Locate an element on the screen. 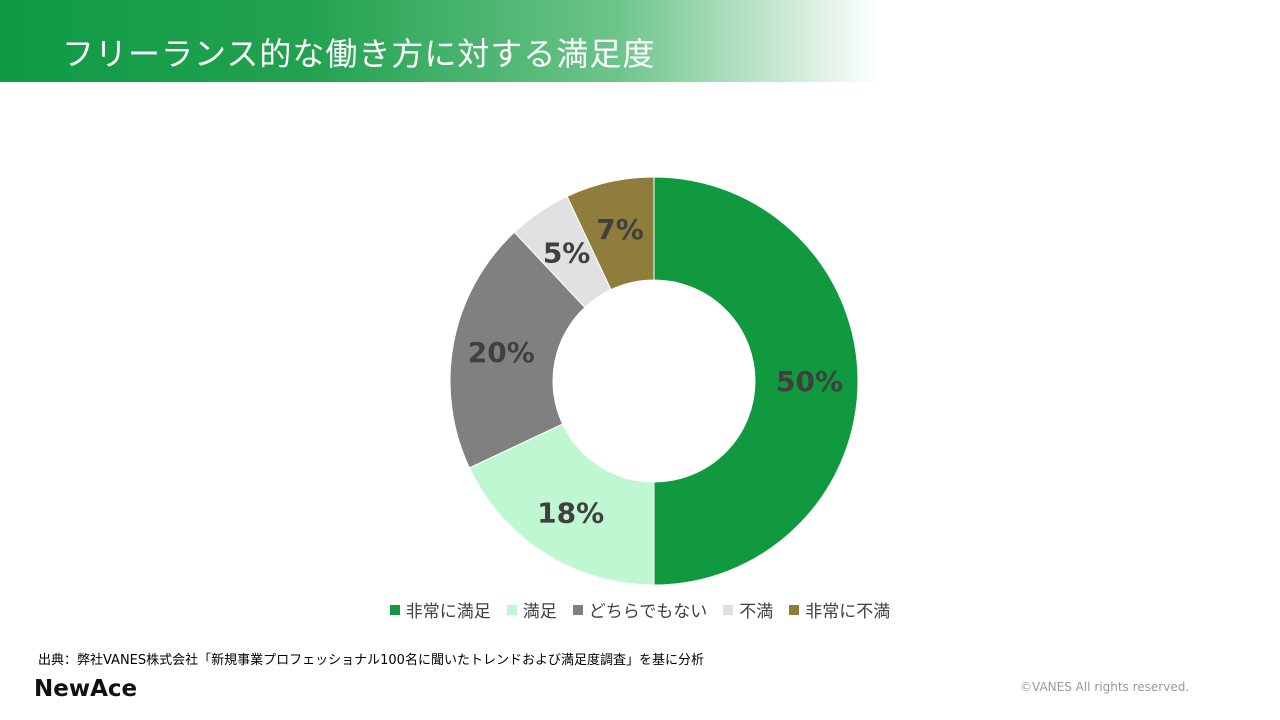  legend-label-2: どちらでもない is located at coordinates (648, 612).